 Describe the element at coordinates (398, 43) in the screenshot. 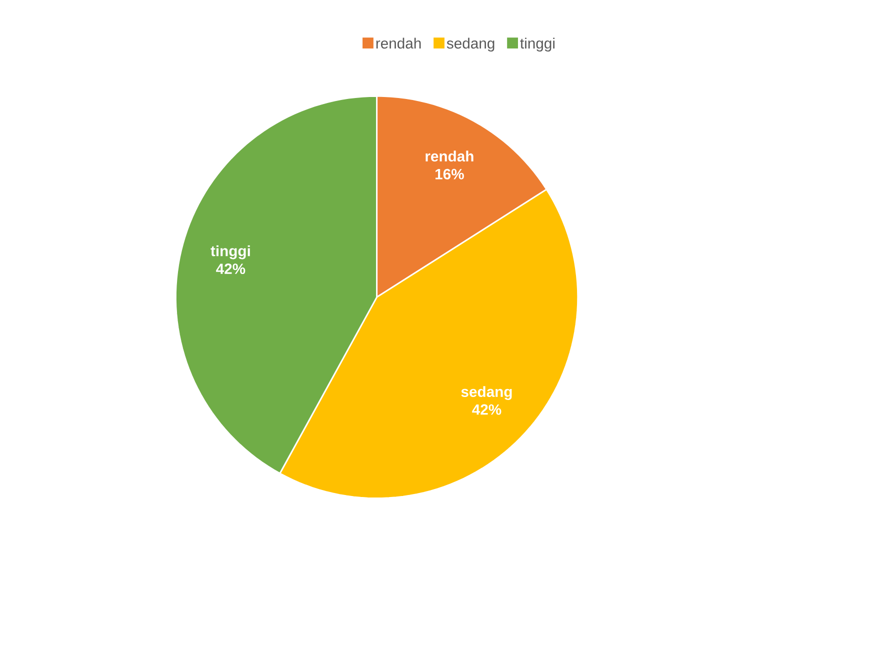

I see `legend-label: rendah` at that location.